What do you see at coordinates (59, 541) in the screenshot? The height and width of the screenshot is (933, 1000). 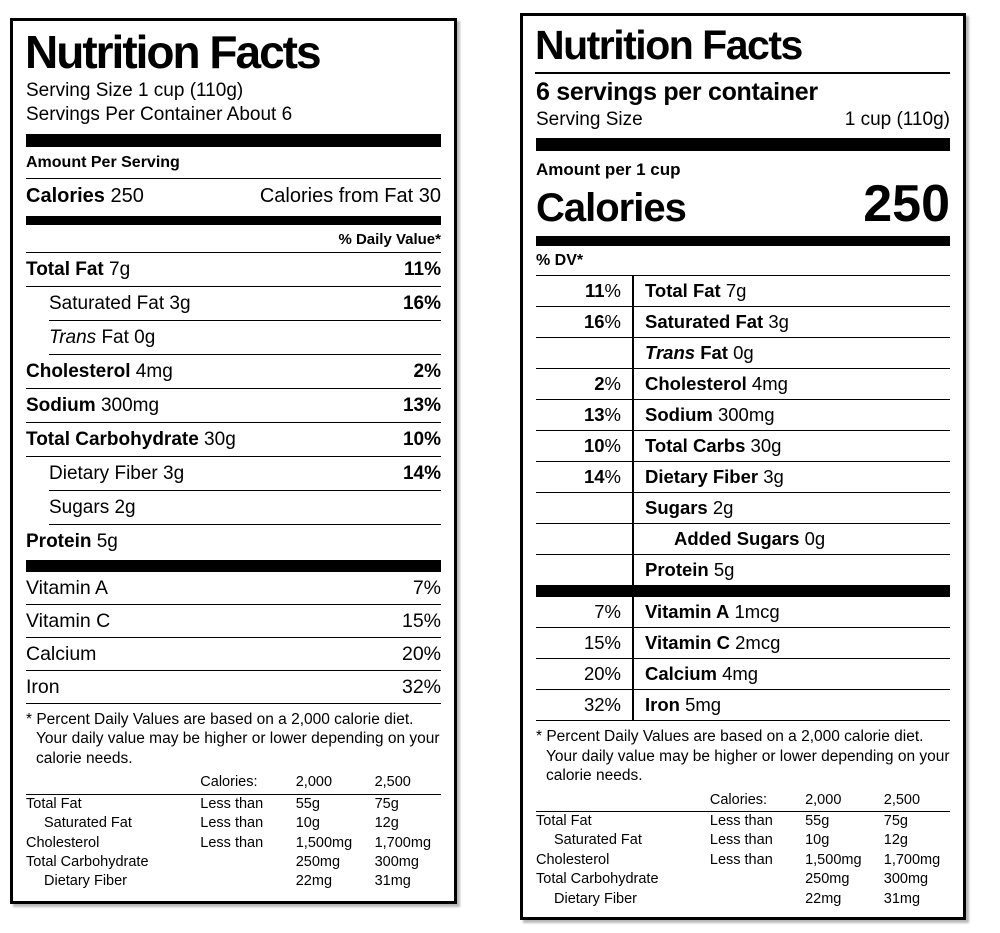 I see `nutrient-name: Protein` at bounding box center [59, 541].